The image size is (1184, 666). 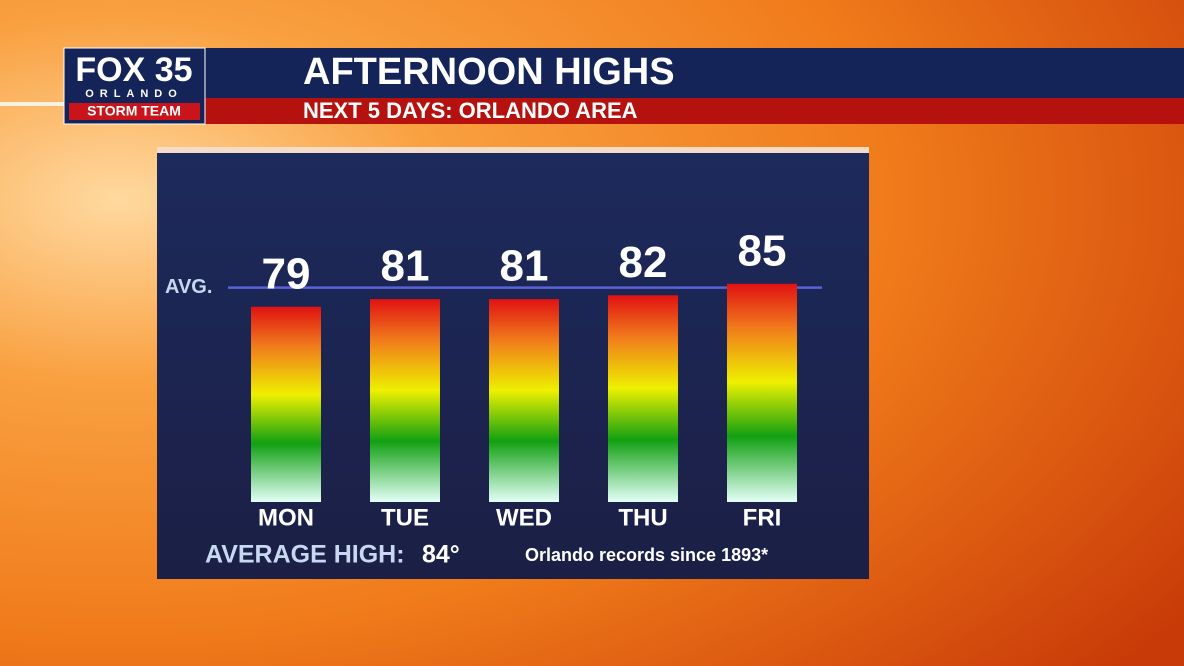 What do you see at coordinates (405, 517) in the screenshot?
I see `x-tick-label: TUE` at bounding box center [405, 517].